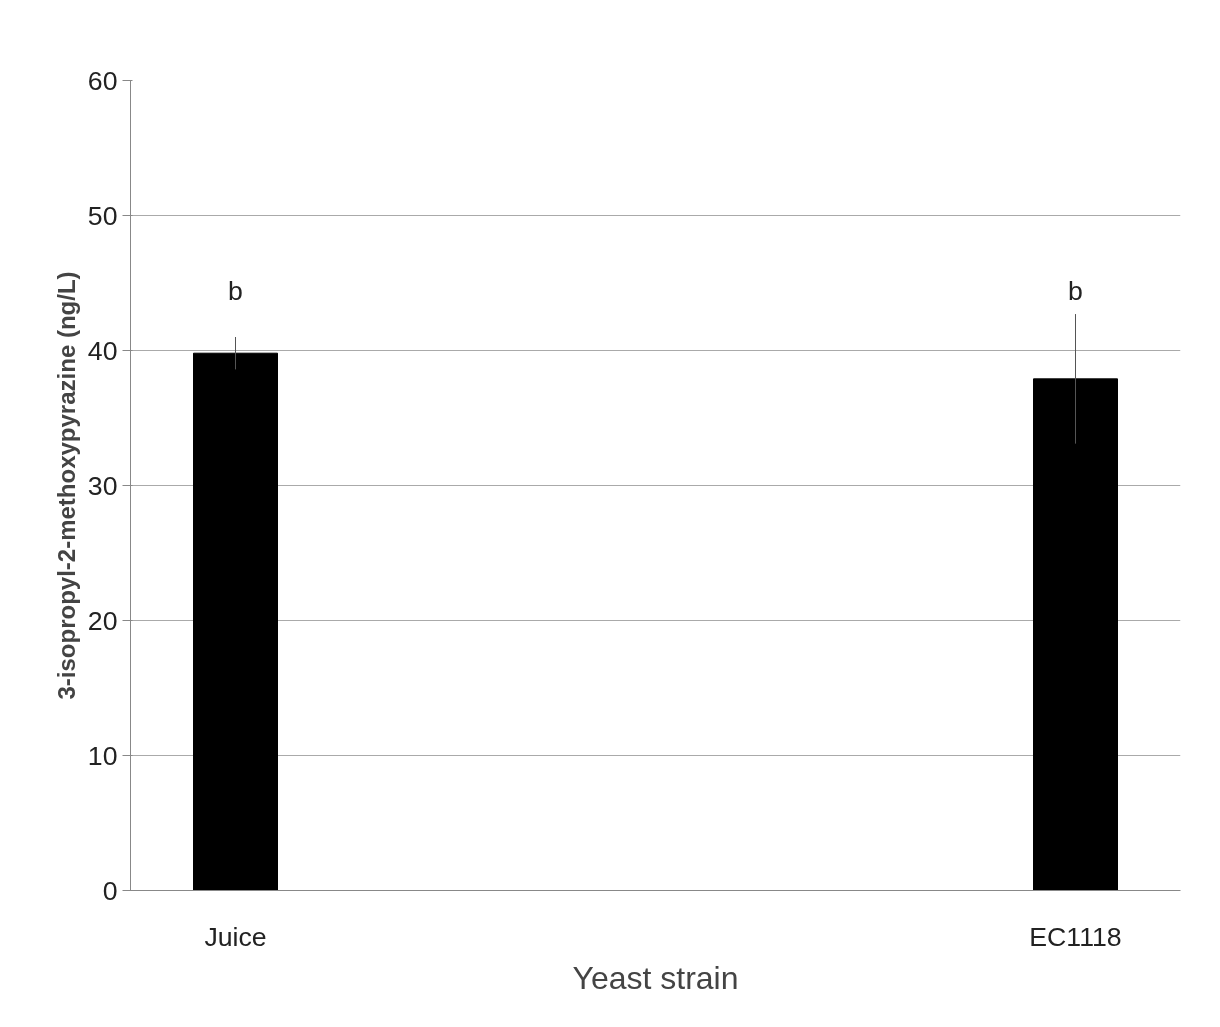 This screenshot has width=1220, height=1027. What do you see at coordinates (235, 936) in the screenshot?
I see `x-tick-label: Juice` at bounding box center [235, 936].